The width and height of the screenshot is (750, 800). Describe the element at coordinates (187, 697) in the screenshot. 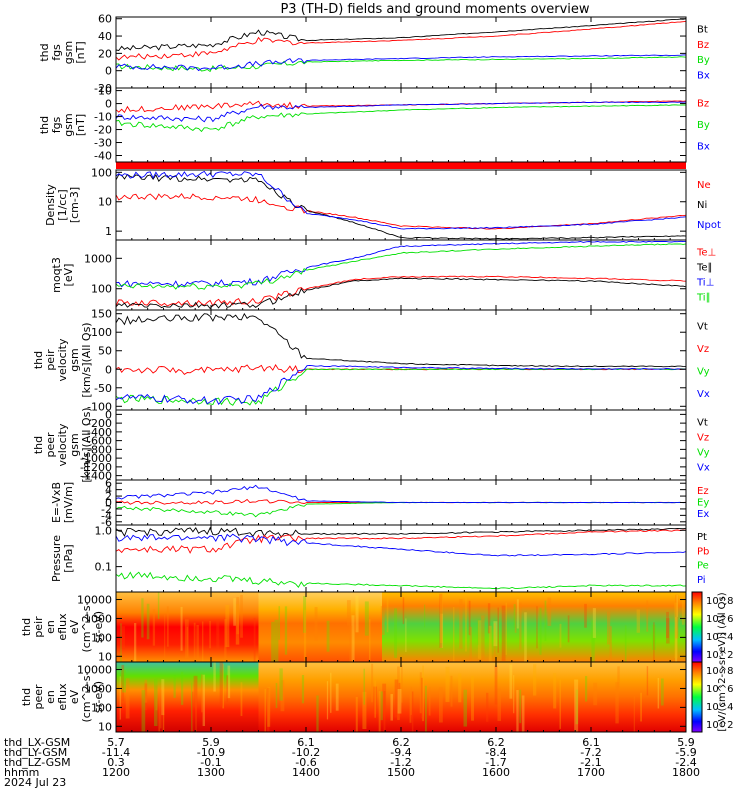

I see `spectrogram-left` at that location.